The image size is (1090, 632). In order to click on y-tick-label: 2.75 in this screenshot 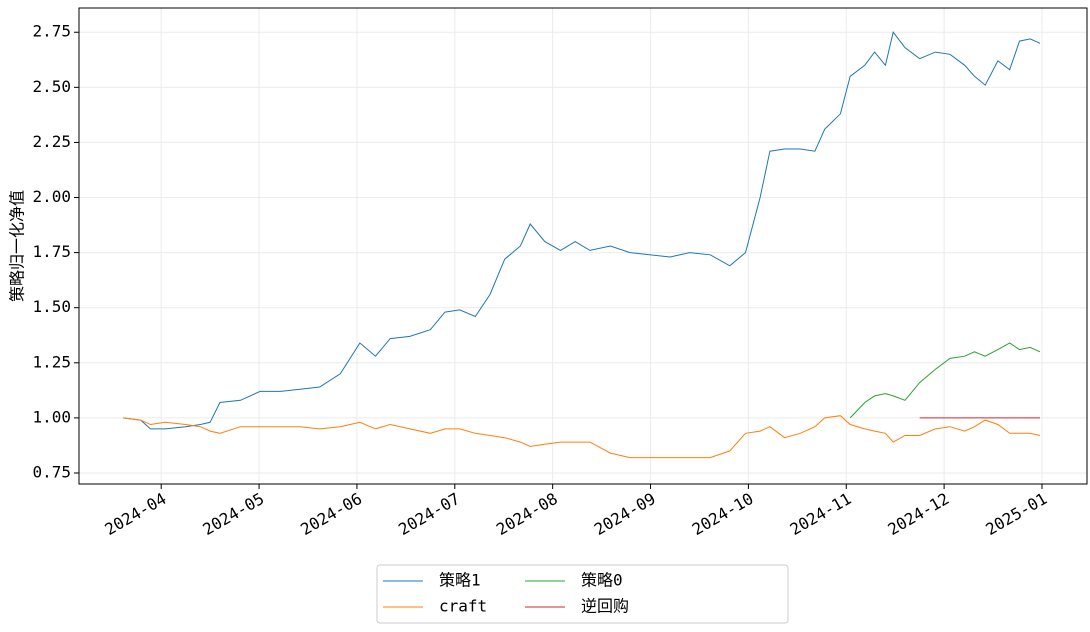, I will do `click(51, 31)`.